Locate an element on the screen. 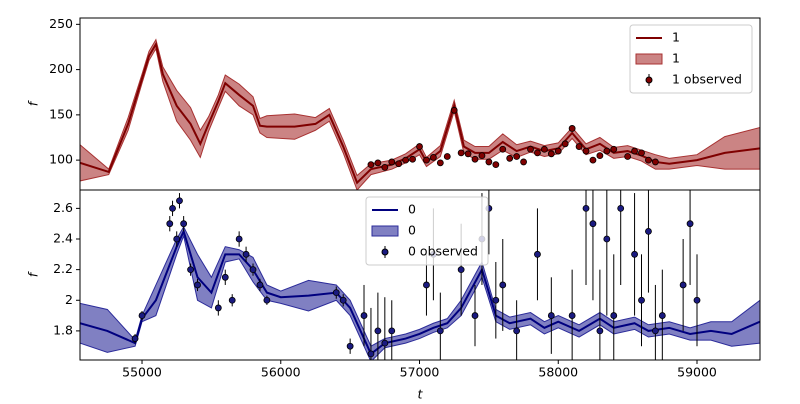 Image resolution: width=800 pixels, height=404 pixels. legend-label: 1 observed is located at coordinates (707, 79).